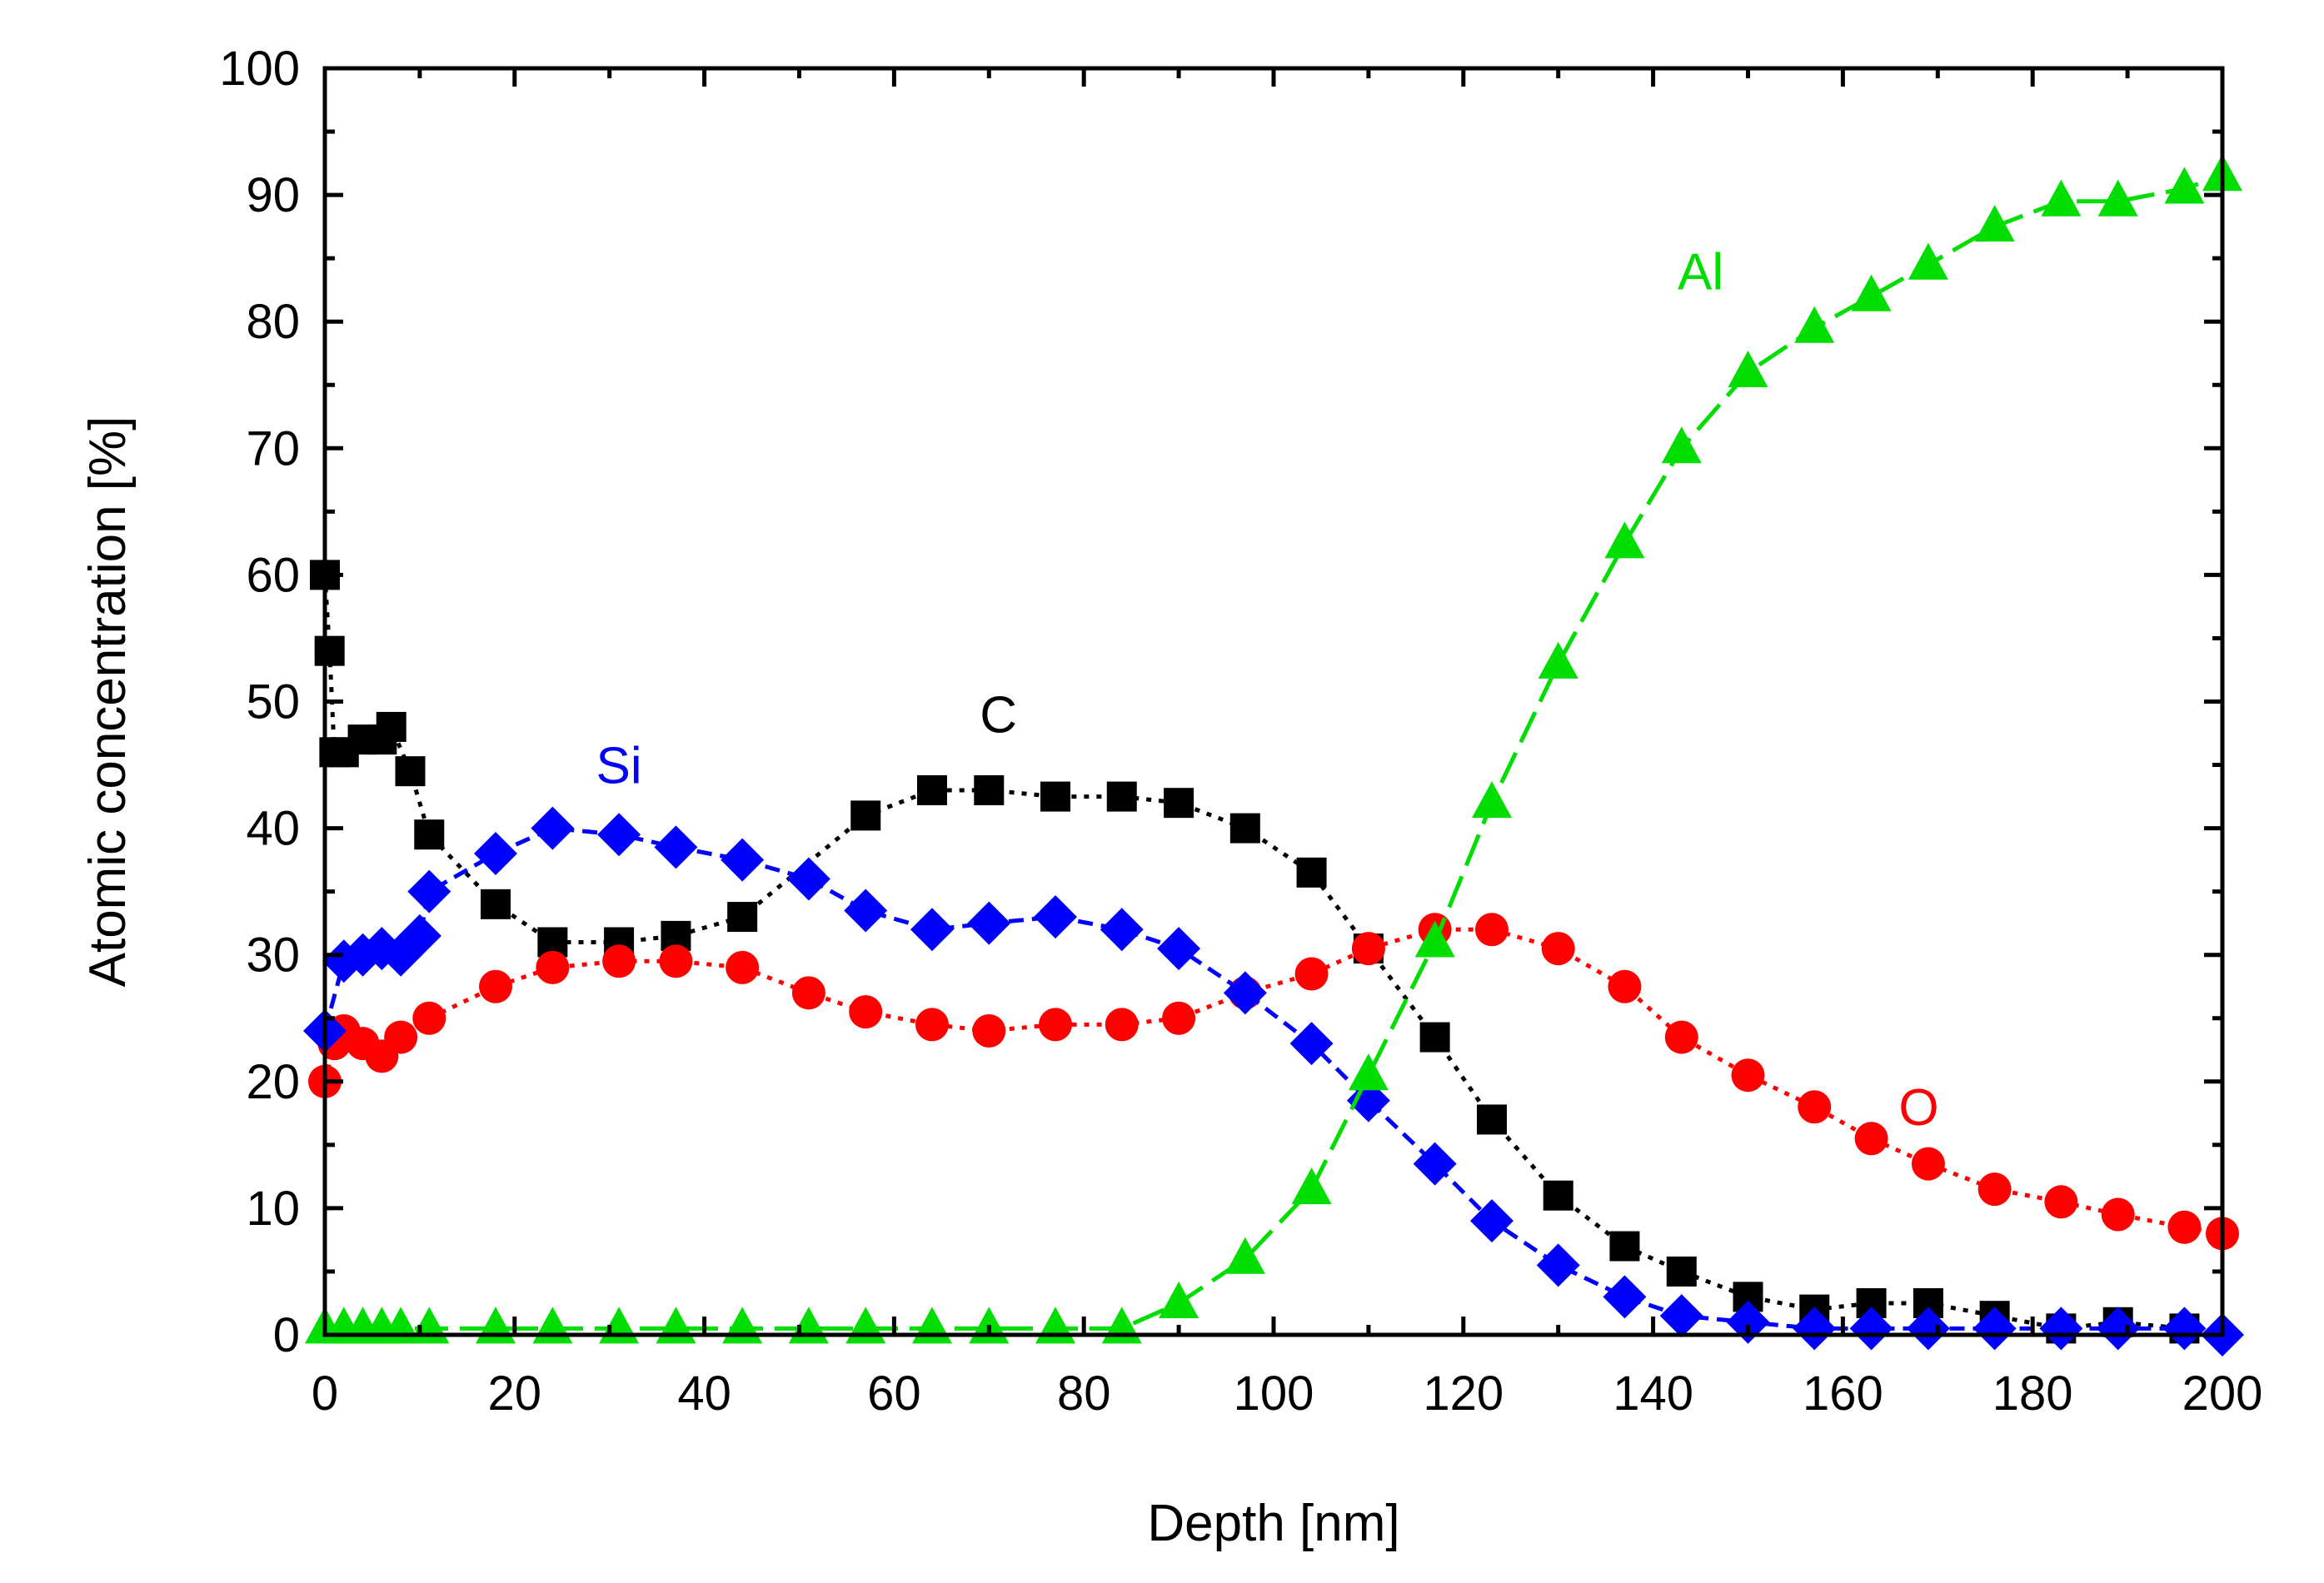  What do you see at coordinates (273, 1082) in the screenshot?
I see `y-tick-label: 20` at bounding box center [273, 1082].